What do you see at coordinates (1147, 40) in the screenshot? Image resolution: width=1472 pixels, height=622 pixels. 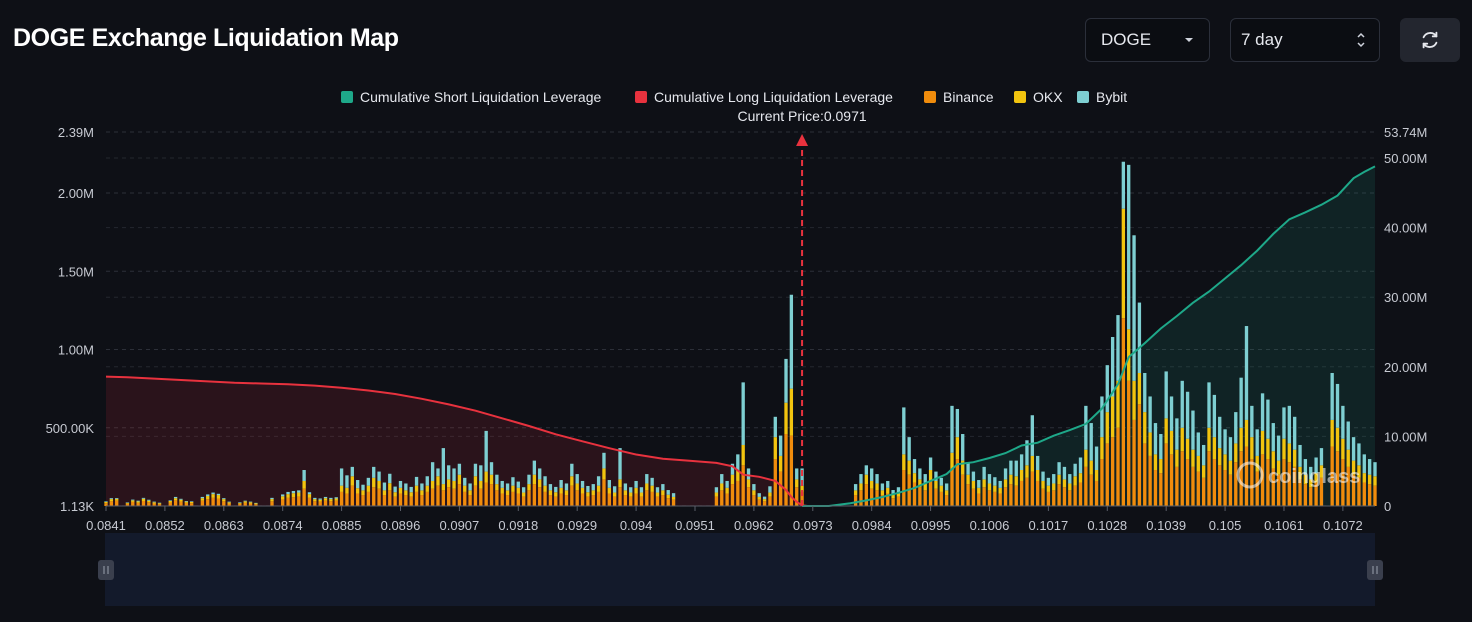 I see `coin-select: DOGE` at bounding box center [1147, 40].